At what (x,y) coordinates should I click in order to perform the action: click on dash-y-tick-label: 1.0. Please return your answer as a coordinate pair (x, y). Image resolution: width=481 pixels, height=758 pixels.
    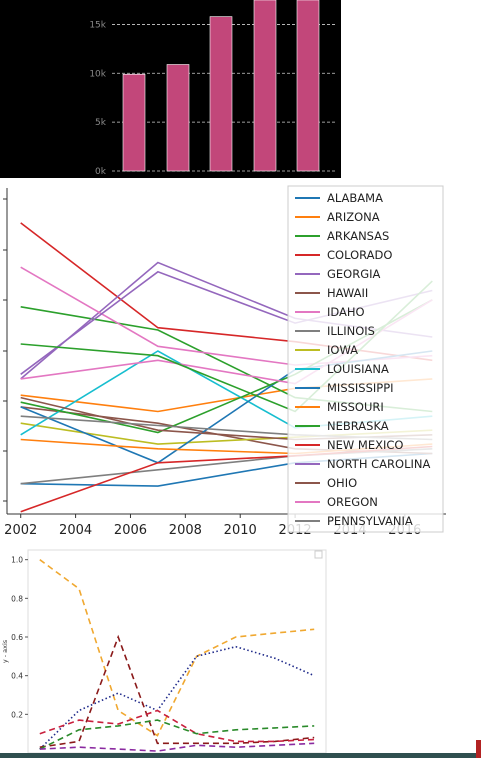
    Looking at the image, I should click on (17, 560).